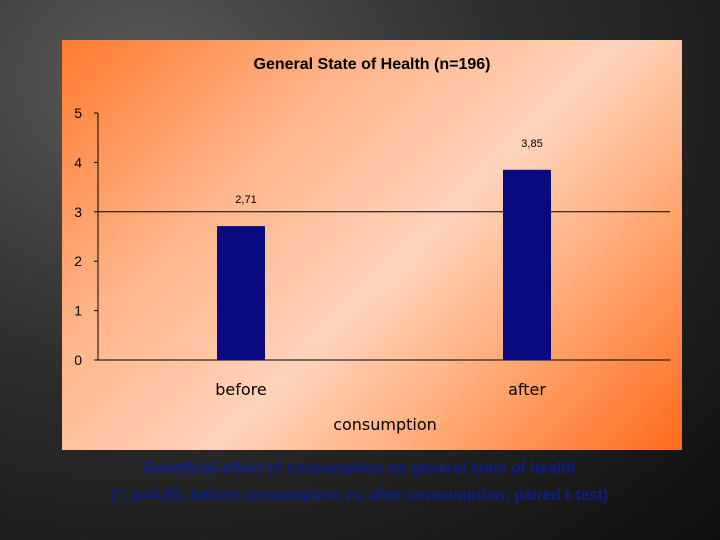 The height and width of the screenshot is (540, 720). Describe the element at coordinates (531, 144) in the screenshot. I see `data-label: 3,85` at that location.